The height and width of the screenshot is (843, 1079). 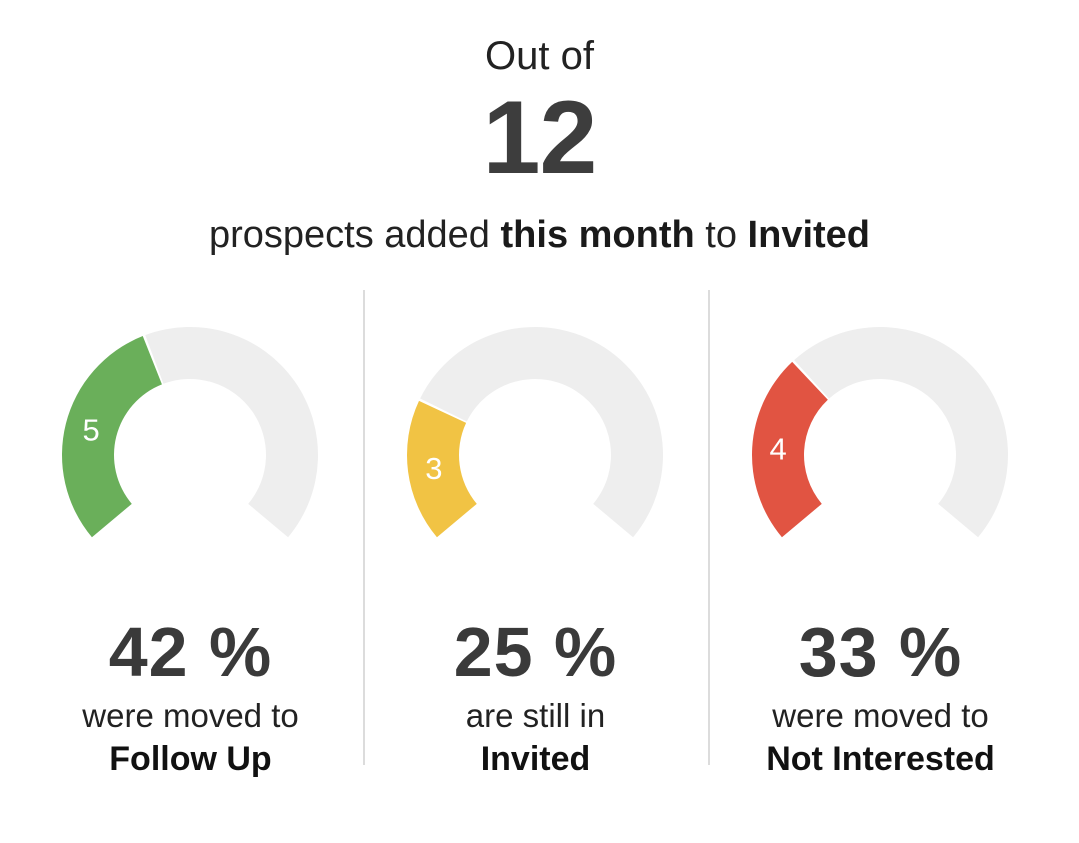 I want to click on gauge-chart: 4, so click(x=880, y=430).